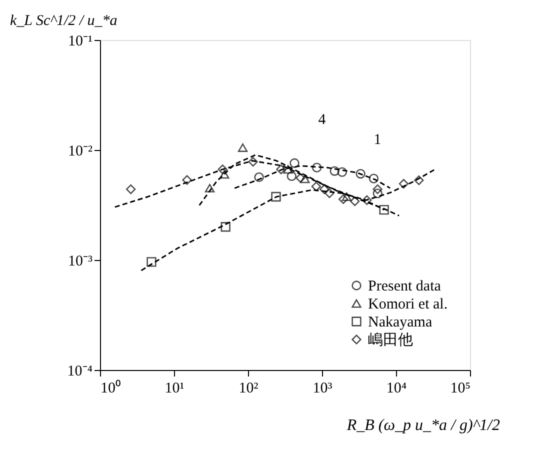 This screenshot has width=547, height=453. Describe the element at coordinates (396, 388) in the screenshot. I see `x-tick-label: 10⁴` at that location.